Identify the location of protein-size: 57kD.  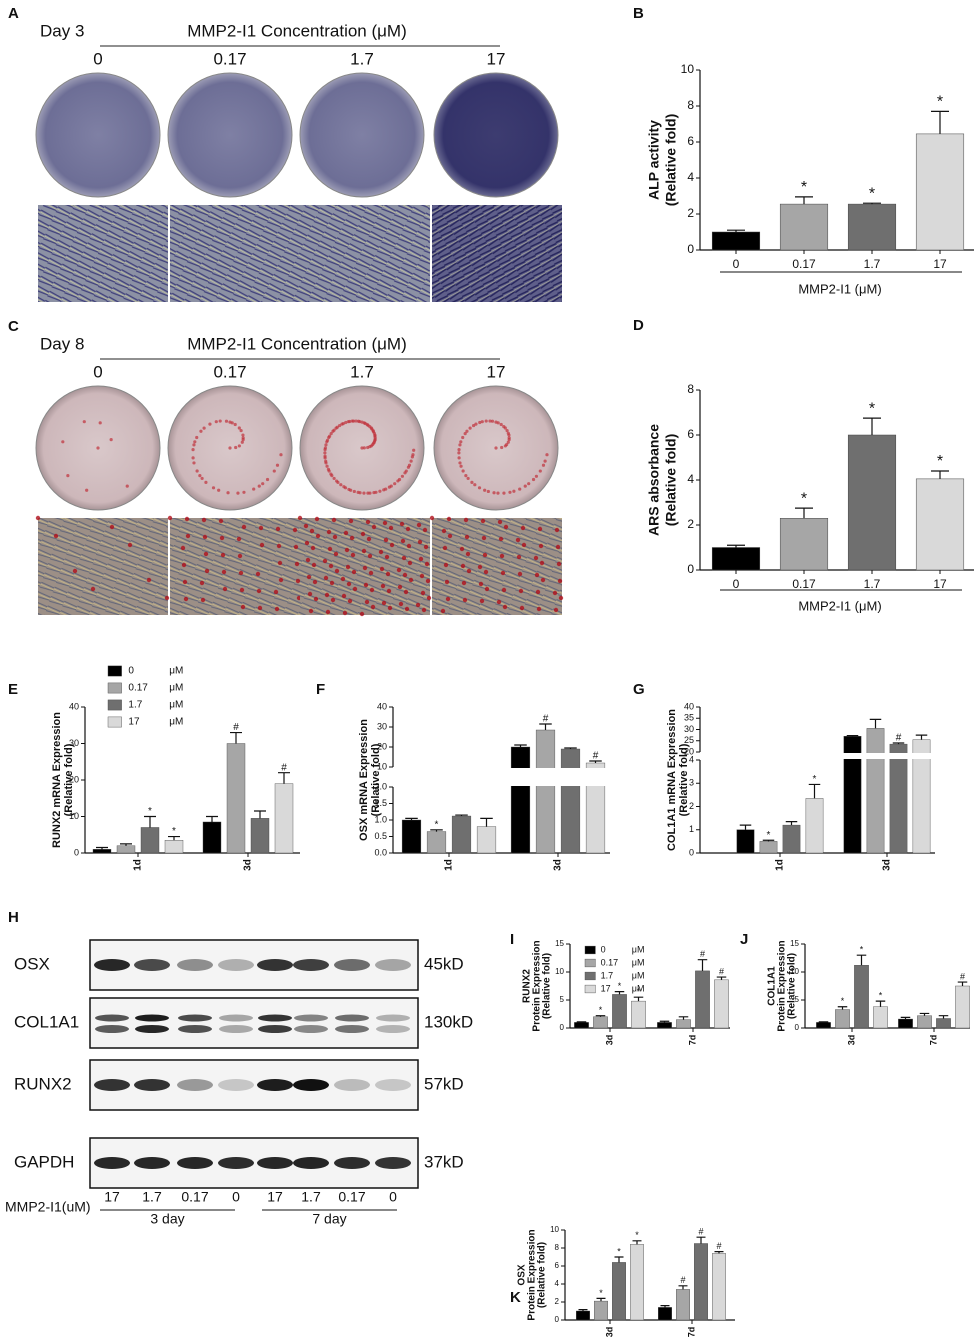
(444, 1083).